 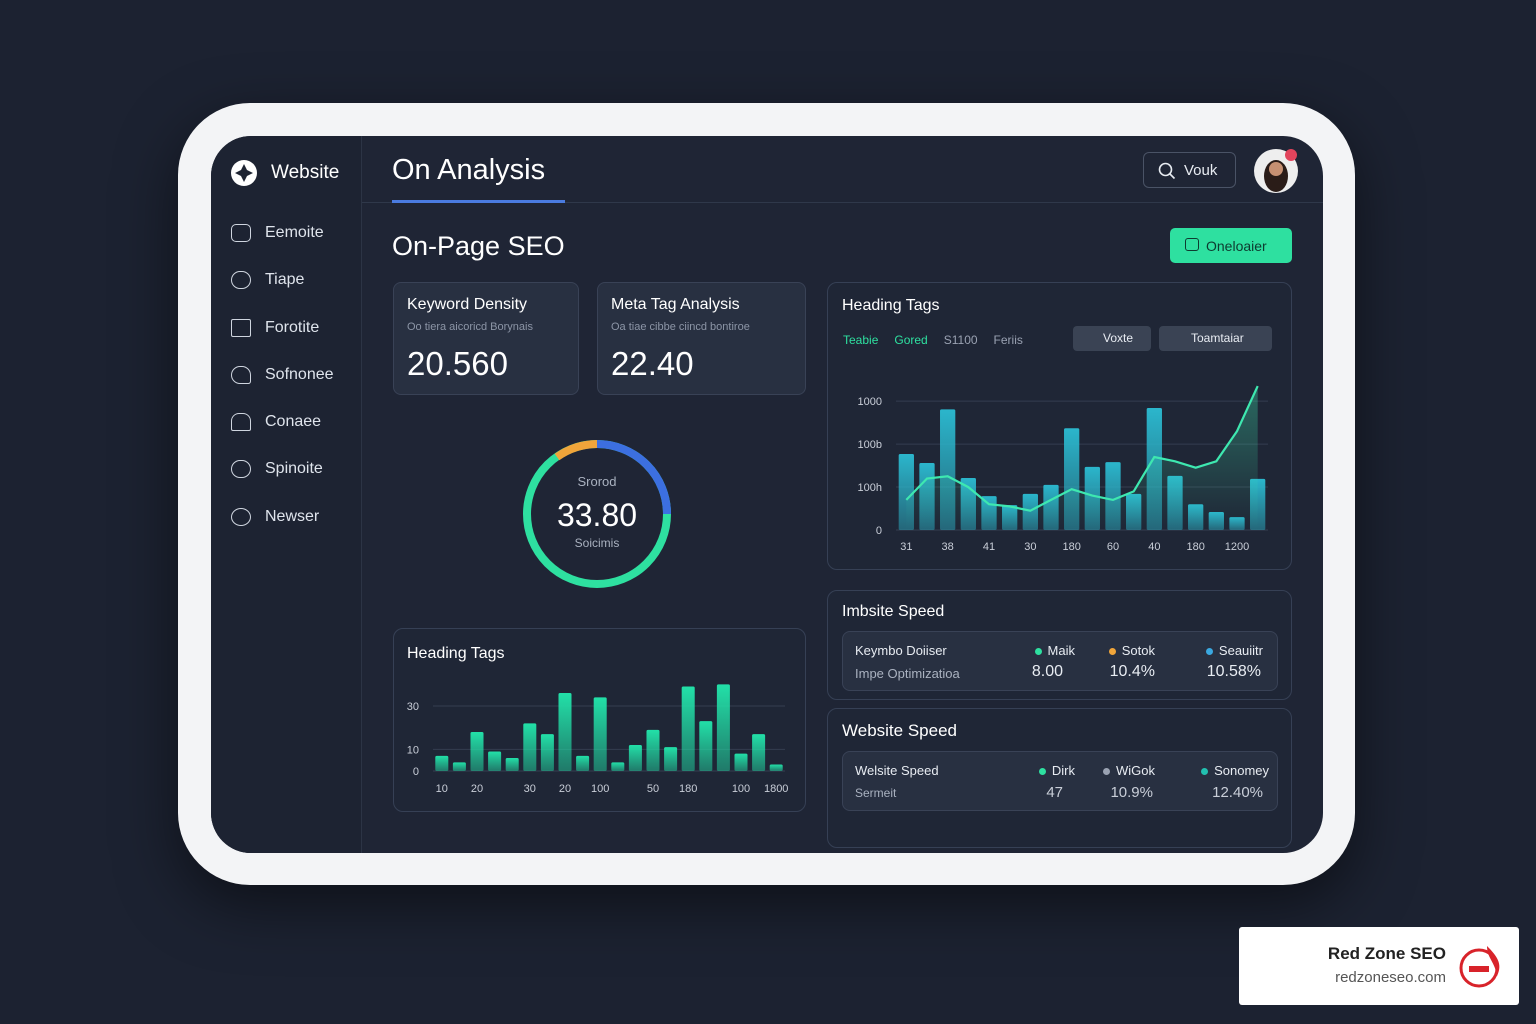 I want to click on nav-item: Spinoite, so click(x=277, y=469).